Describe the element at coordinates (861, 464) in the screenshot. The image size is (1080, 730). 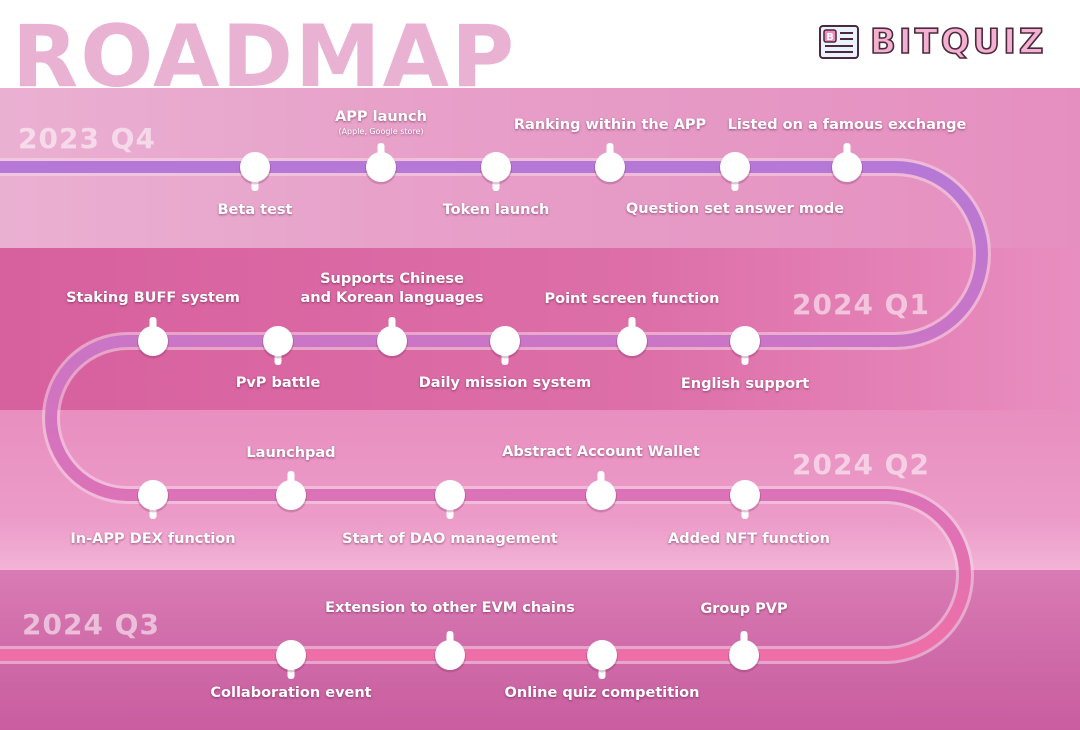
I see `quarter-label-2024-q2: 2024 Q2` at that location.